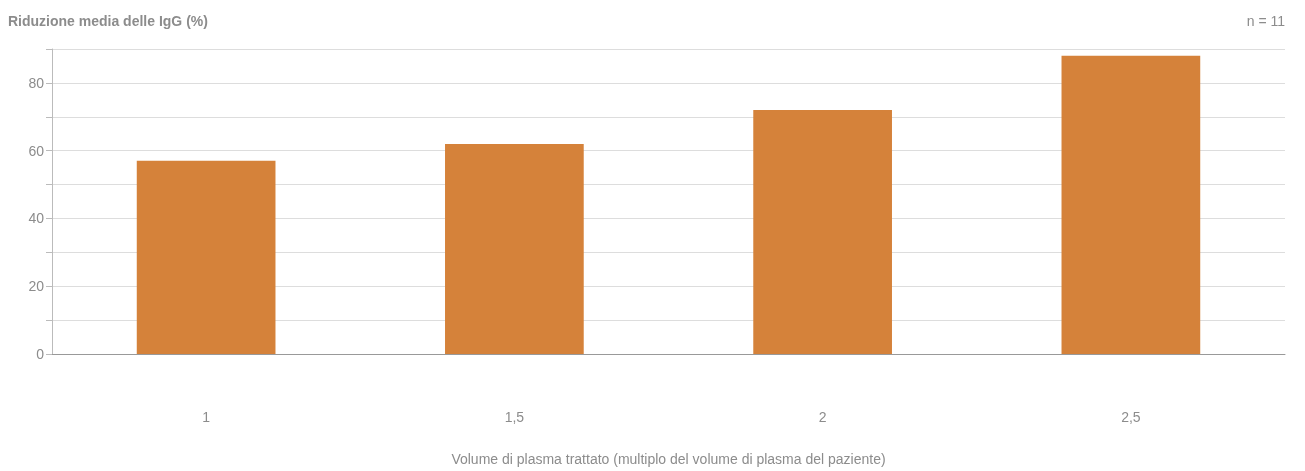 This screenshot has height=471, width=1305. I want to click on y-tick-label: 60, so click(36, 150).